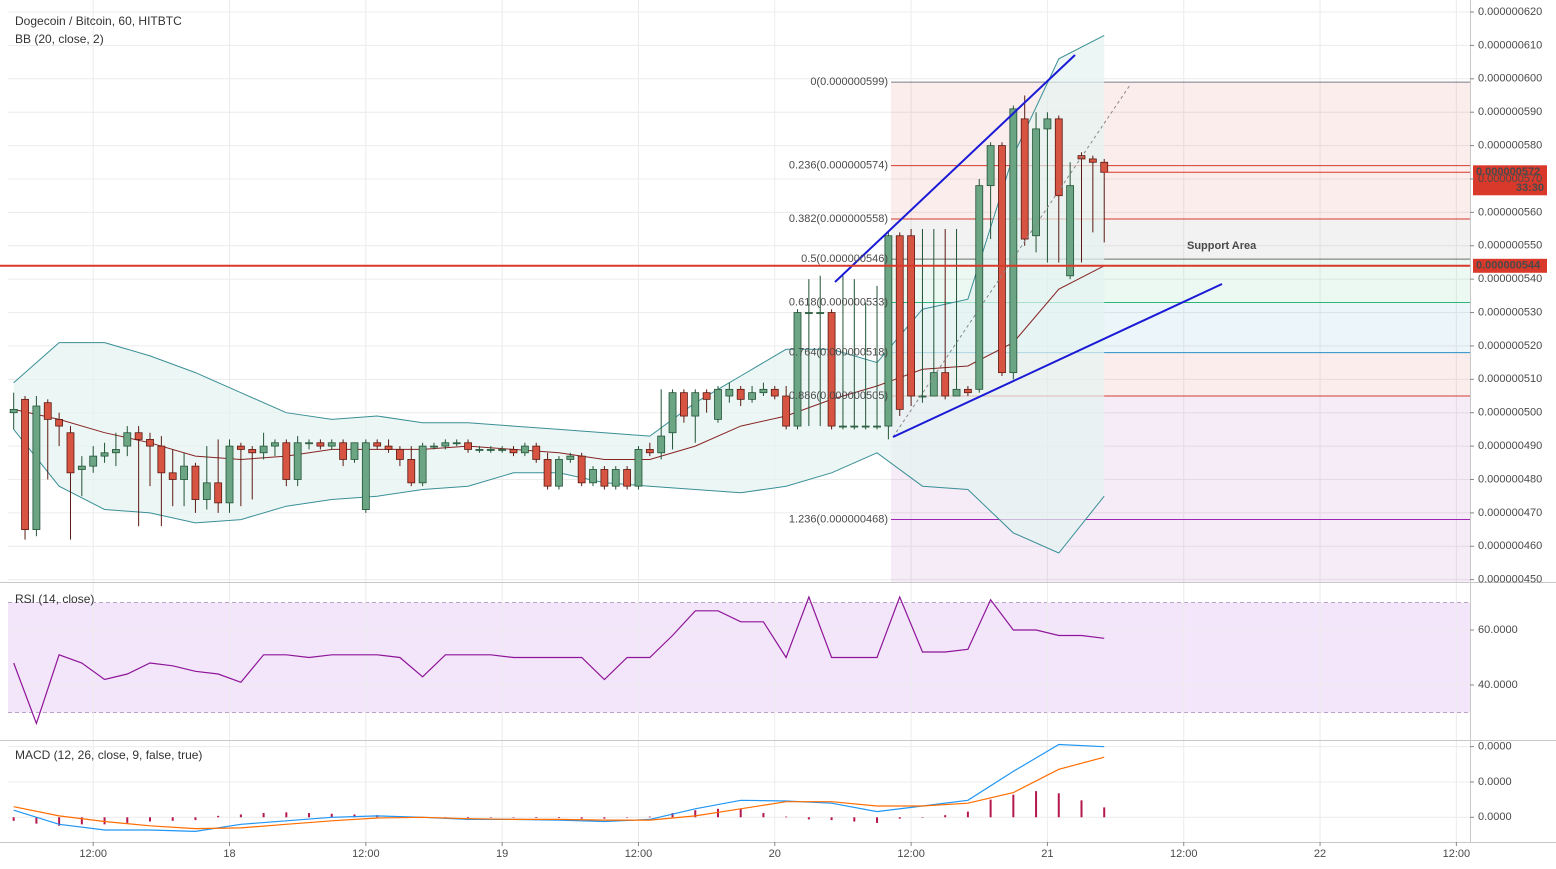  What do you see at coordinates (54, 599) in the screenshot?
I see `rsi-title: RSI (14, close)` at bounding box center [54, 599].